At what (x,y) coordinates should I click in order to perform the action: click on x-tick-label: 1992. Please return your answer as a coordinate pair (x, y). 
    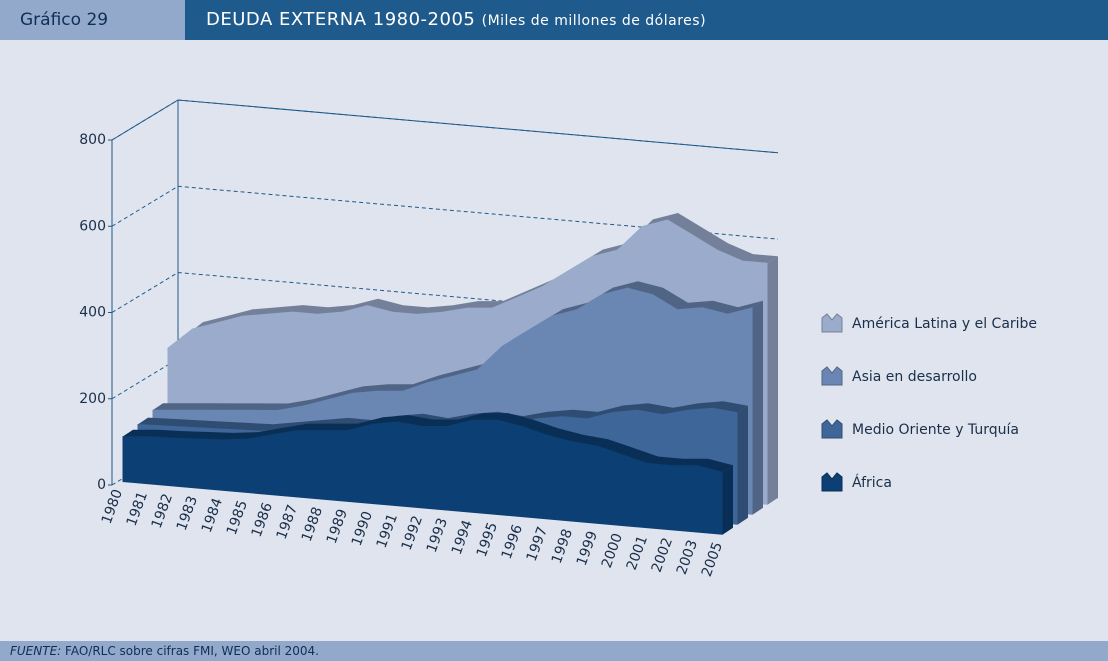
    Looking at the image, I should click on (412, 533).